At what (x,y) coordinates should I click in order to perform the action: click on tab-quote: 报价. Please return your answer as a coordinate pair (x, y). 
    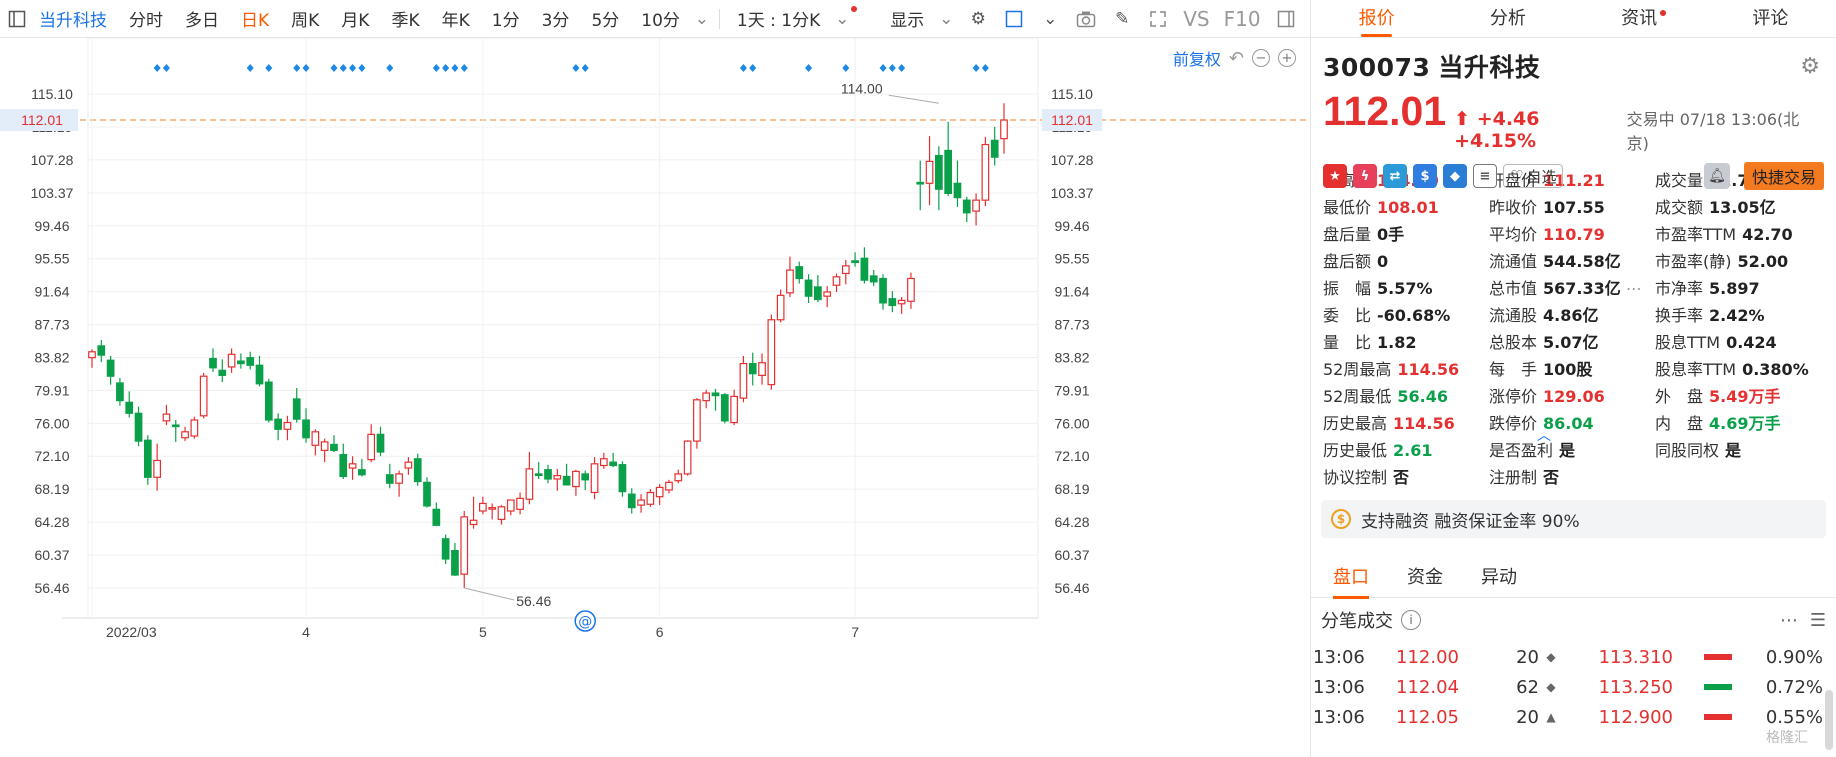
    Looking at the image, I should click on (1376, 18).